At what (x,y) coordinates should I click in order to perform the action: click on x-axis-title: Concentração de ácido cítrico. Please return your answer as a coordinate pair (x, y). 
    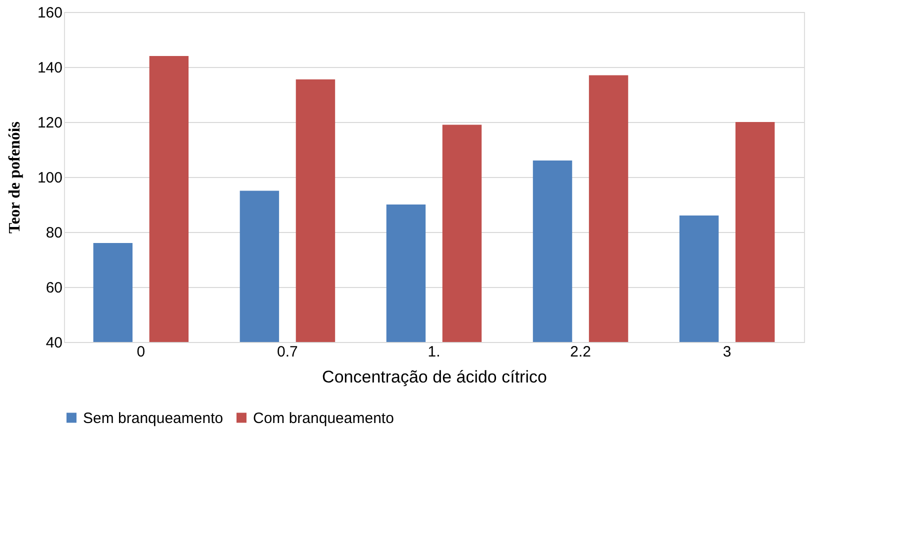
    Looking at the image, I should click on (434, 377).